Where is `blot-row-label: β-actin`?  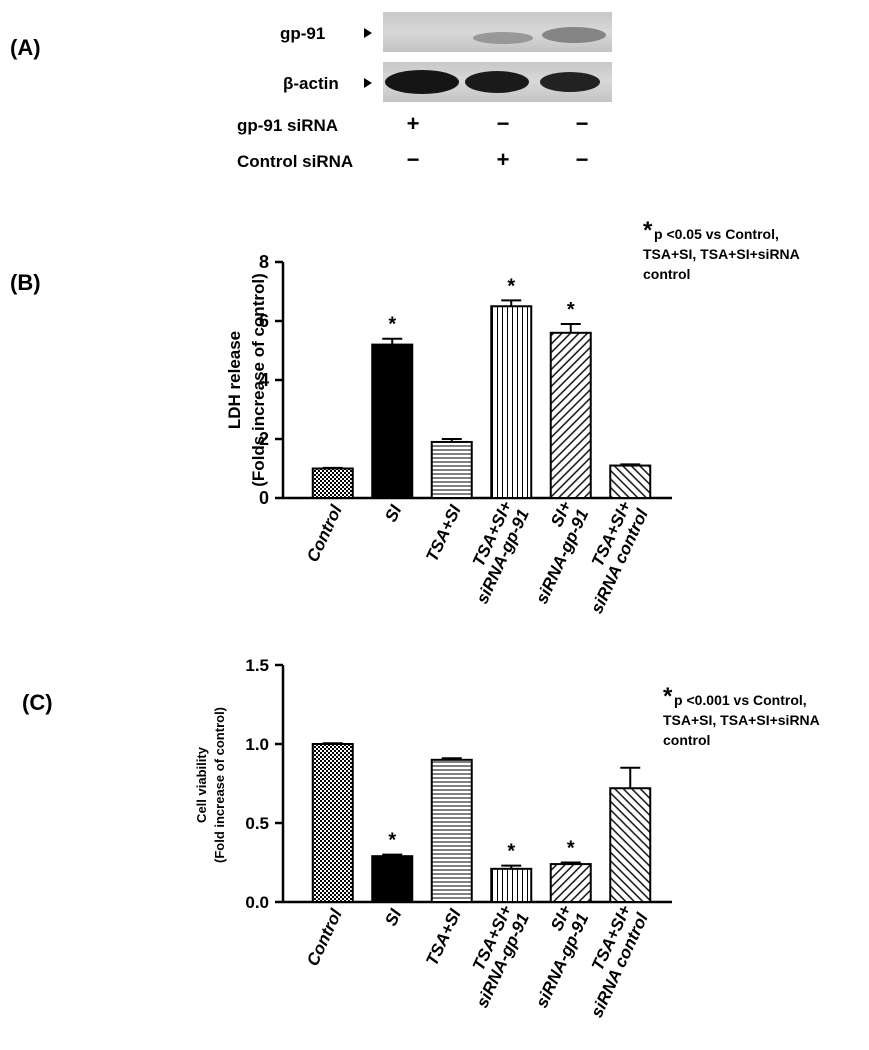 blot-row-label: β-actin is located at coordinates (311, 83).